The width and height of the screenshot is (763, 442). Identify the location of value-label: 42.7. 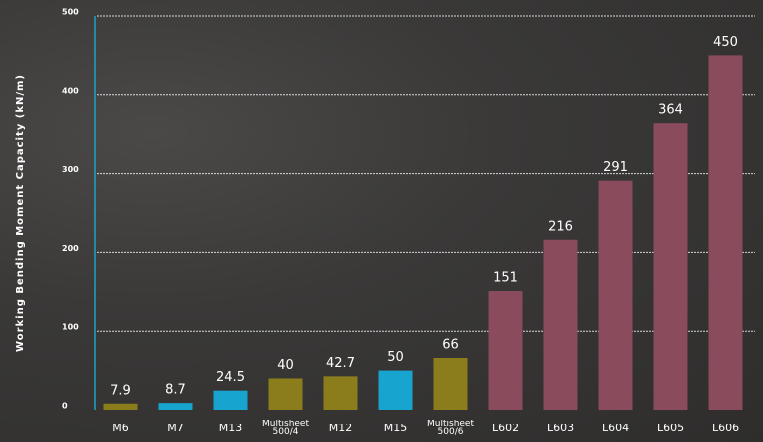
(340, 363).